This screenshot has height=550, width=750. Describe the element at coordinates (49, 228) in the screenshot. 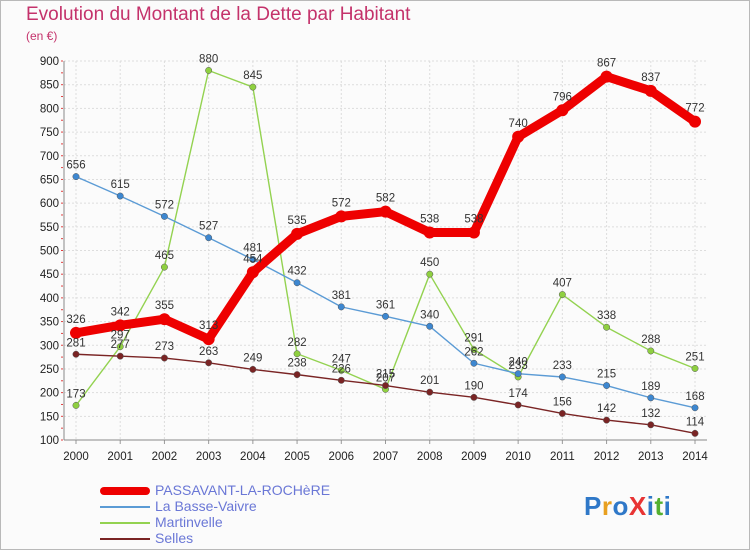

I see `y-tick-label: 550` at that location.